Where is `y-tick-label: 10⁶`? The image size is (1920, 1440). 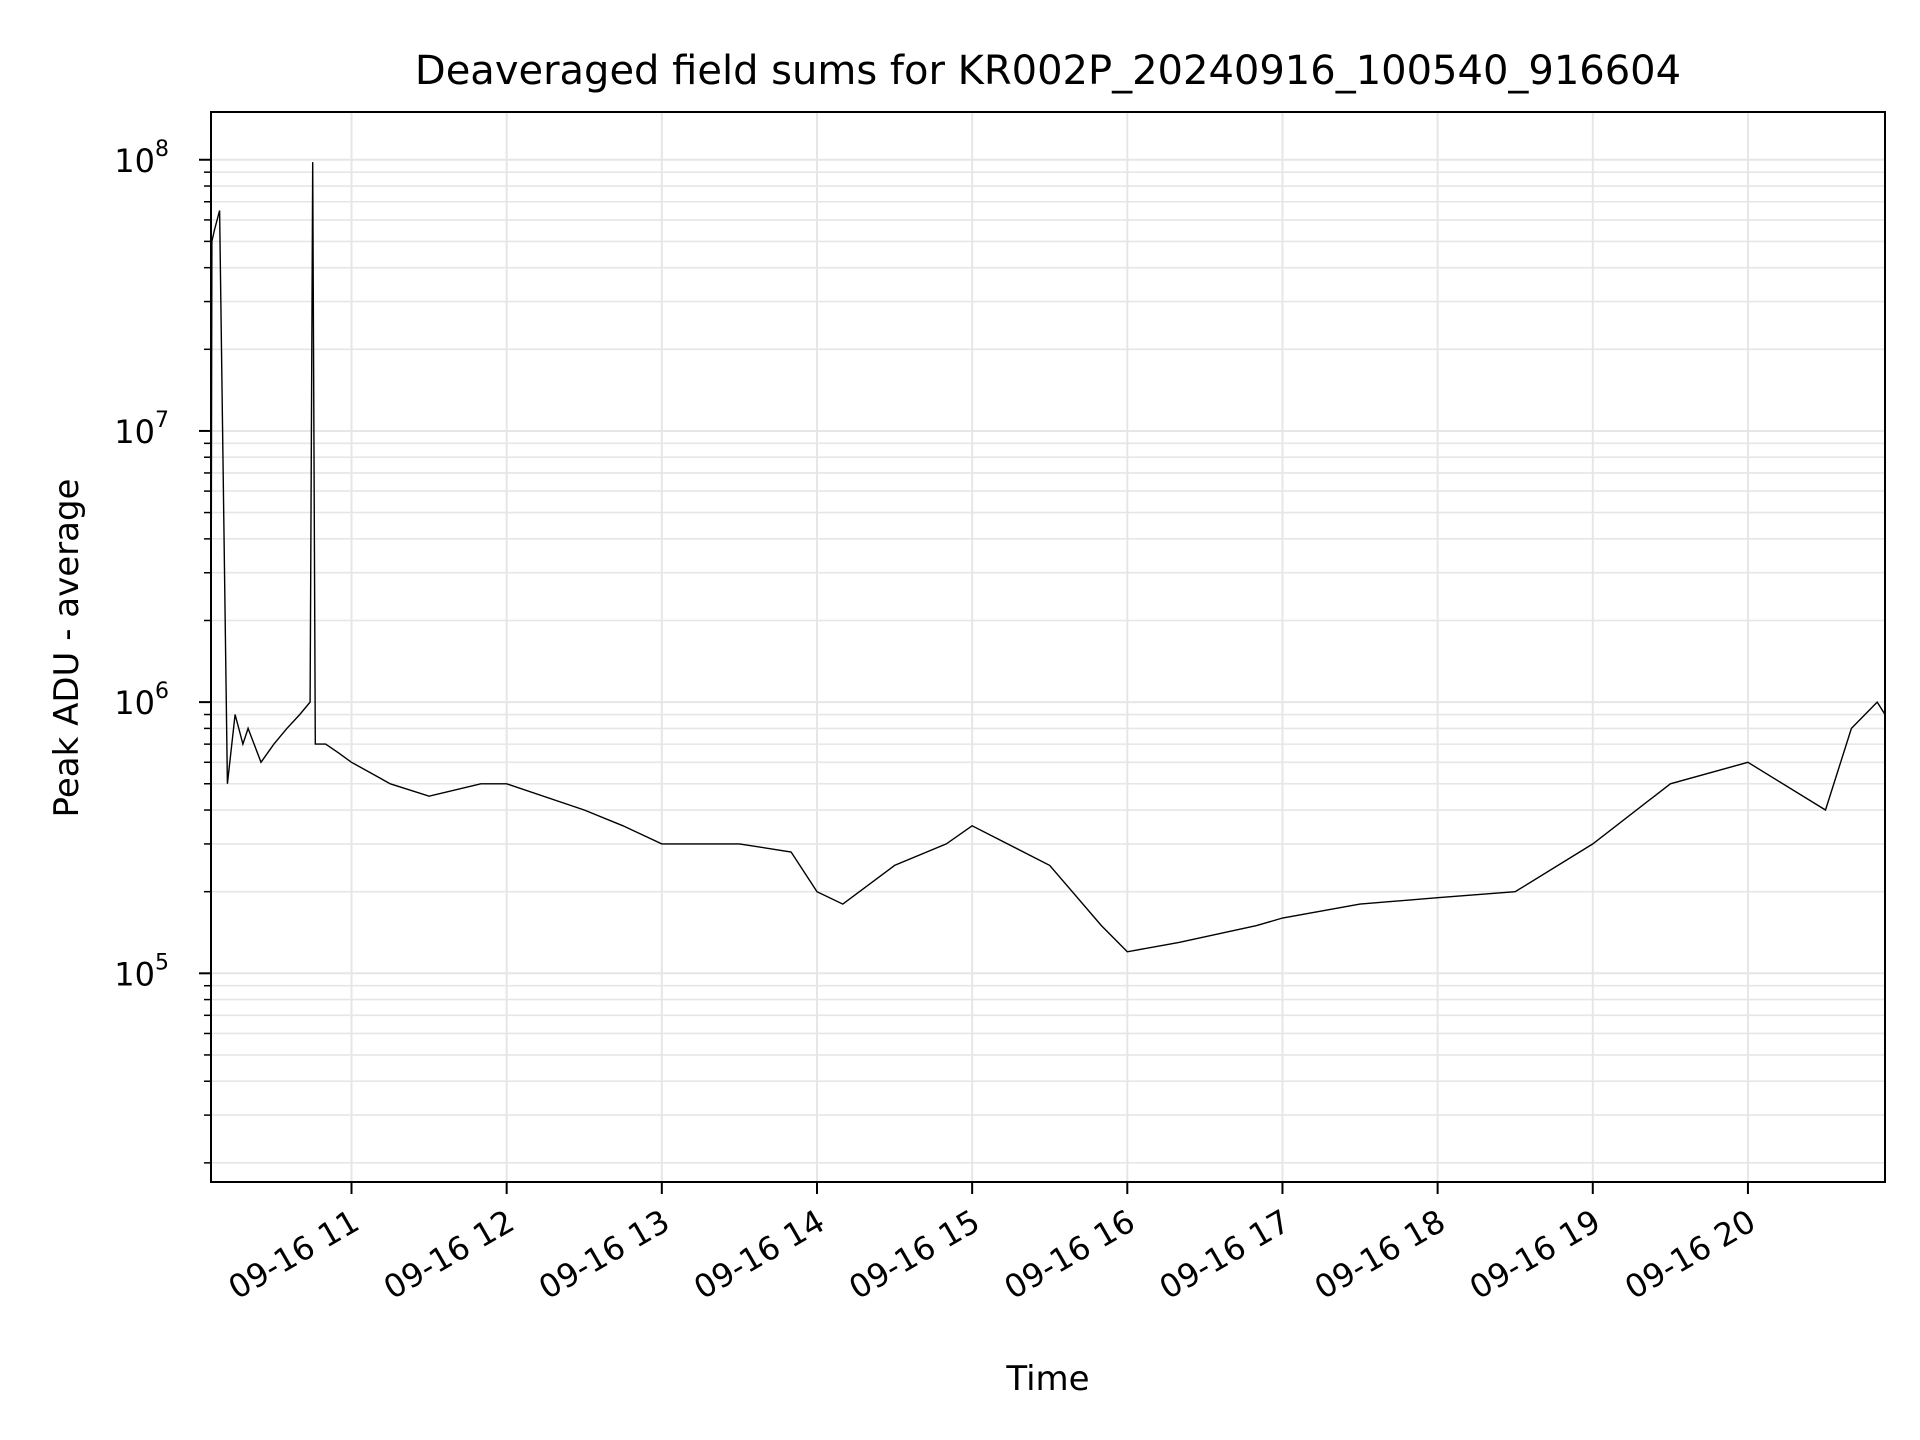
y-tick-label: 10⁶ is located at coordinates (141, 700).